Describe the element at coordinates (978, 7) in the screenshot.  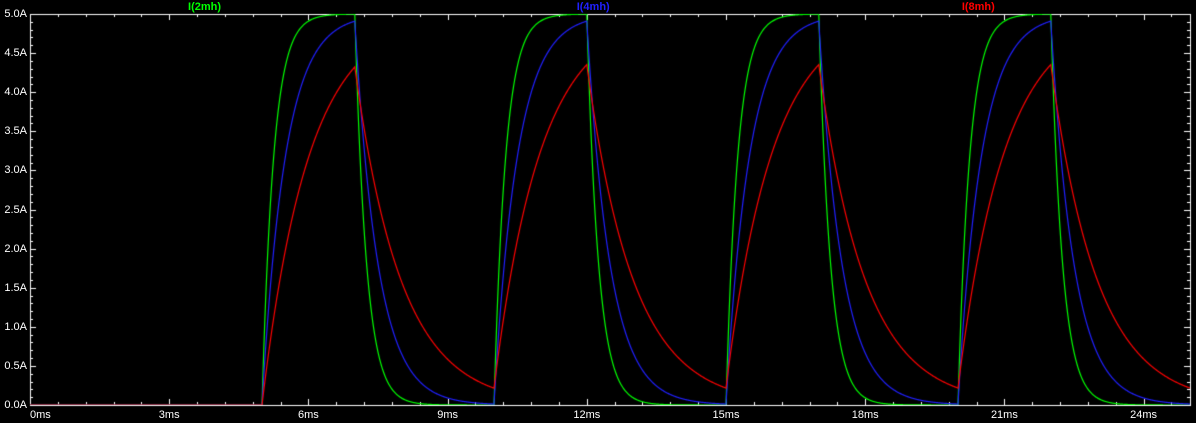
I see `legend-trace-label-3: I(8mh)` at that location.